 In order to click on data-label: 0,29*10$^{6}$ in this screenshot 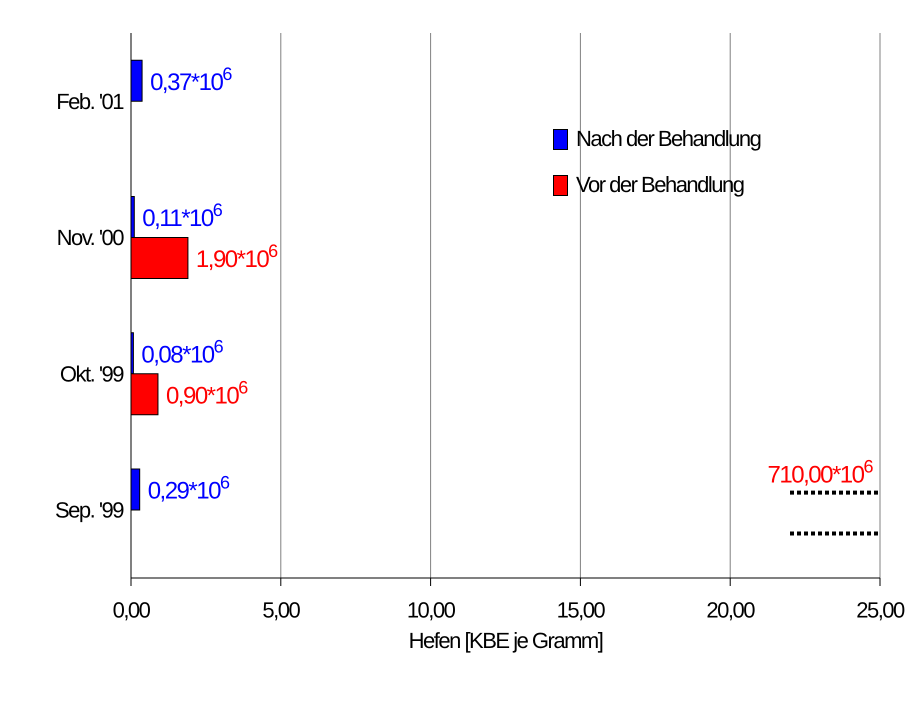, I will do `click(189, 488)`.